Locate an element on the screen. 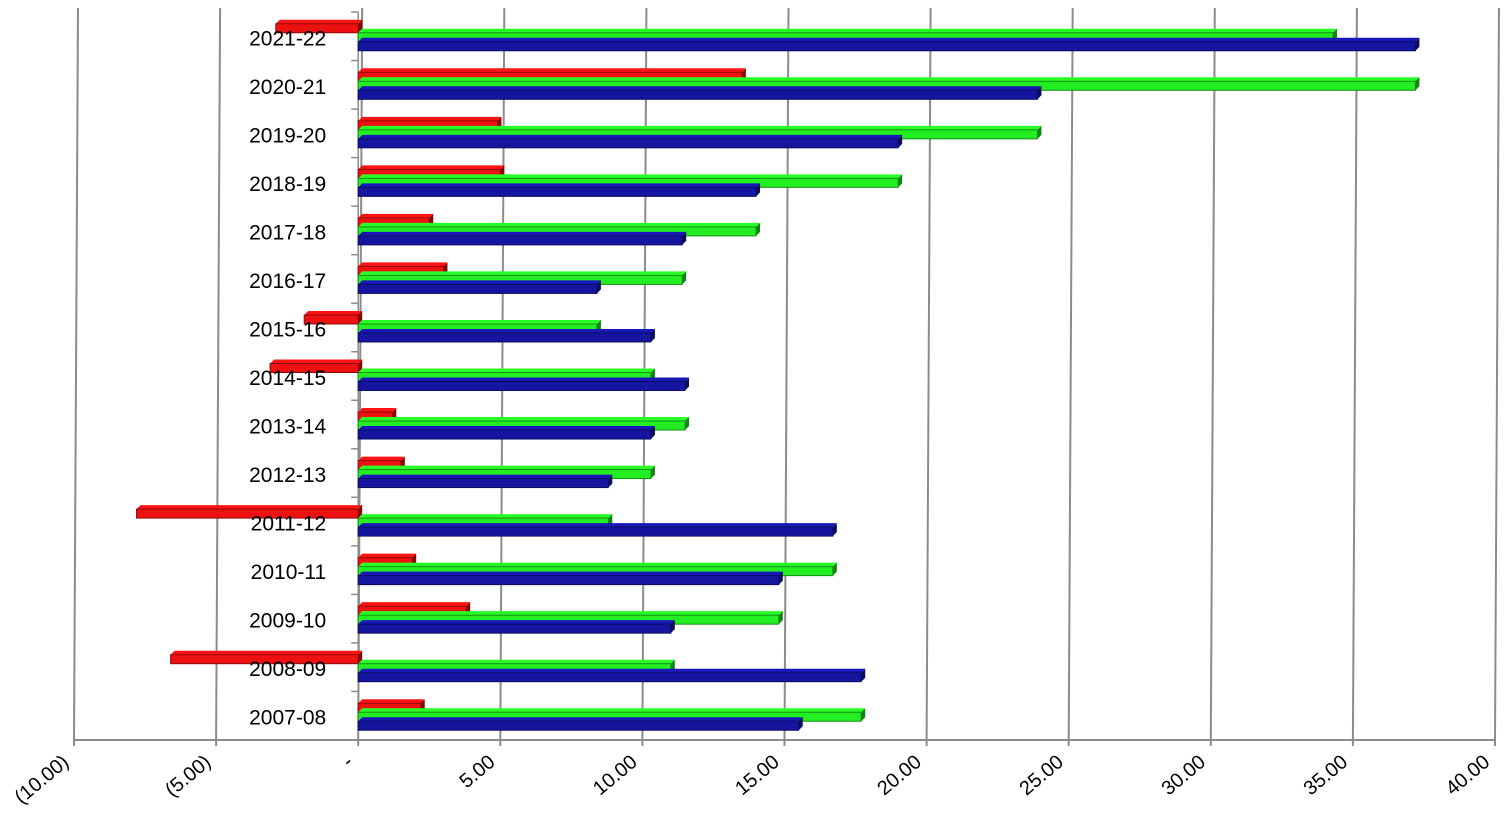 This screenshot has width=1505, height=833. value-tick-label: - is located at coordinates (347, 761).